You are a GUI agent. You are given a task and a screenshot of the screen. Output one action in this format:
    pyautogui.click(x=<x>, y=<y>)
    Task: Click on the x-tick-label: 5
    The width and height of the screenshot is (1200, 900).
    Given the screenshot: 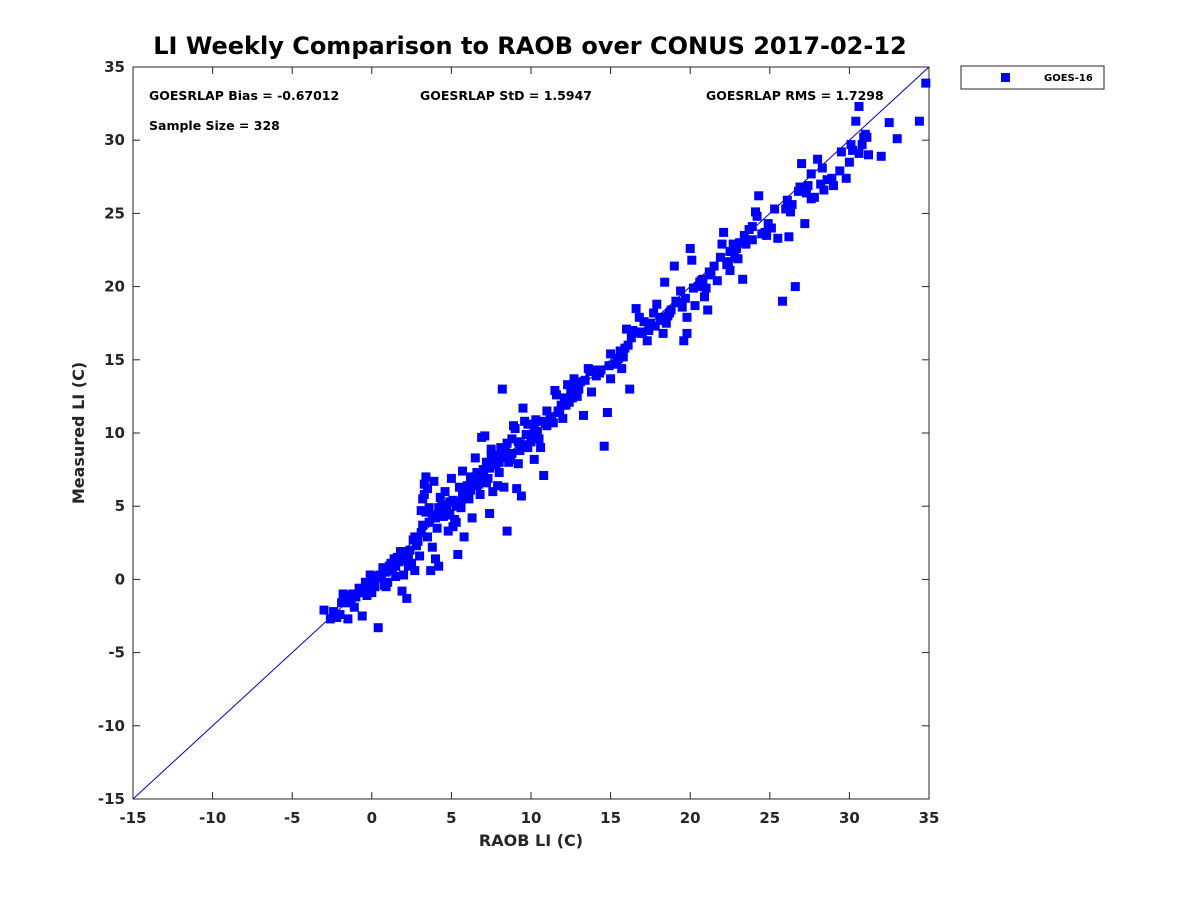 What is the action you would take?
    pyautogui.click(x=451, y=818)
    